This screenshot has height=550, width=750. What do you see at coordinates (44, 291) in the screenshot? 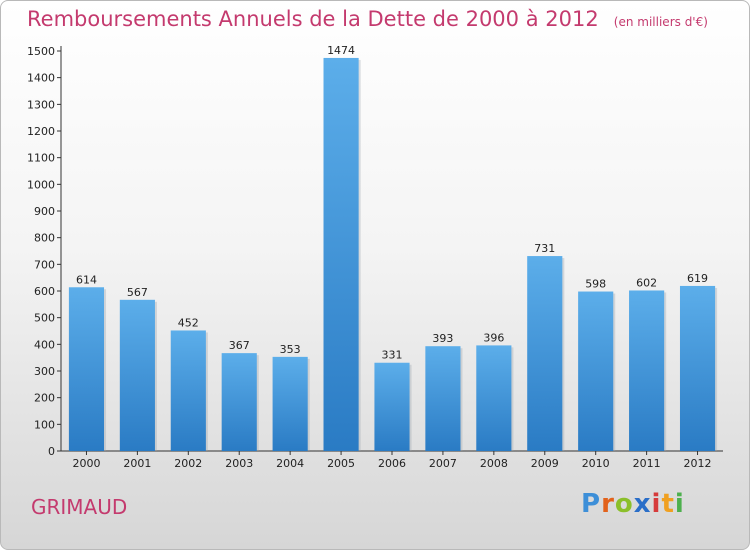
I see `y-tick-label: 600` at bounding box center [44, 291].